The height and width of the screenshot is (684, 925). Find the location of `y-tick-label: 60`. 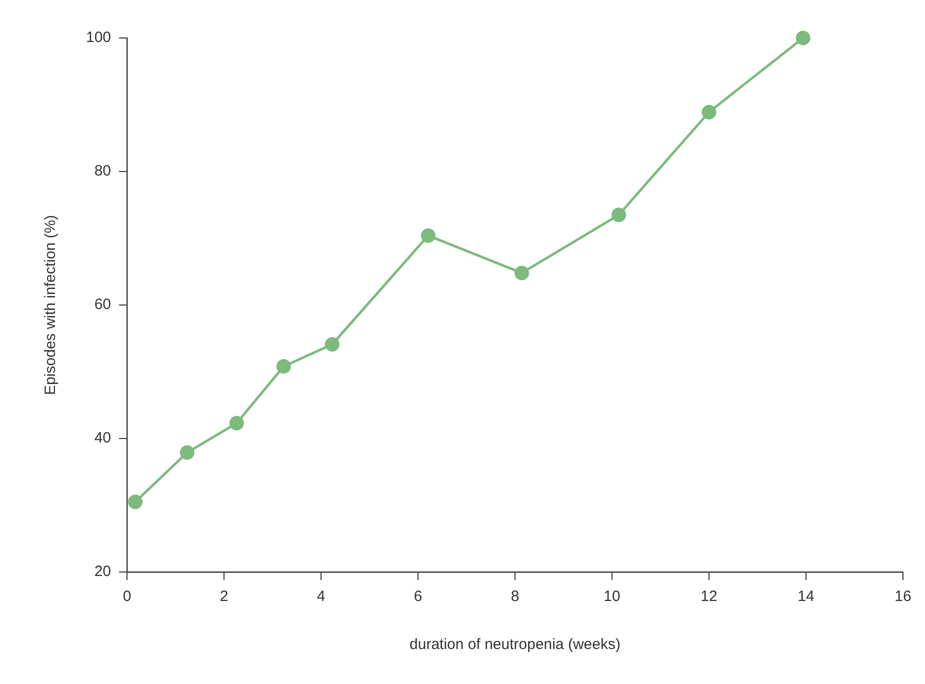

y-tick-label: 60 is located at coordinates (103, 305).